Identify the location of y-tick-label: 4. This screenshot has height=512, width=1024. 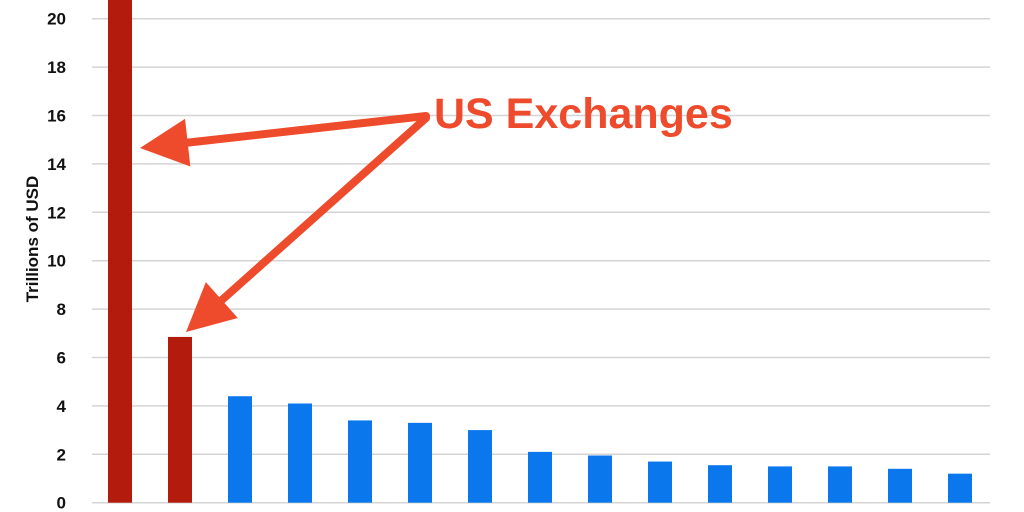
(62, 406).